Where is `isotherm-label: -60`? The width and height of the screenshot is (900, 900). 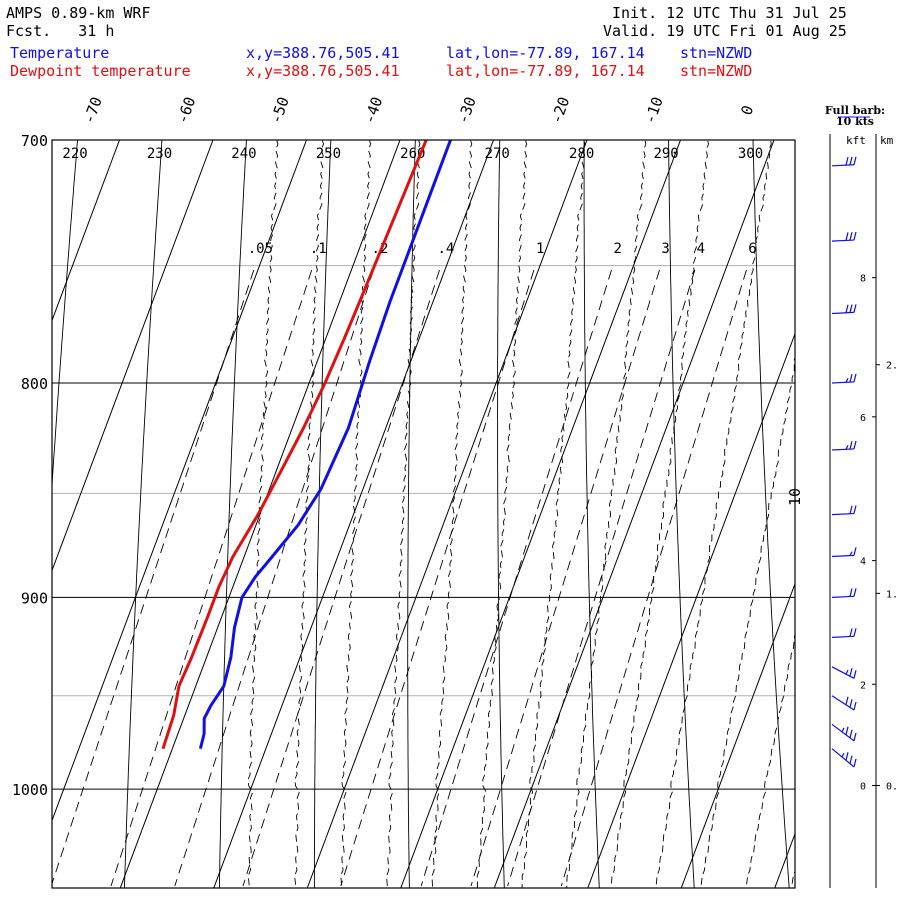 isotherm-label: -60 is located at coordinates (186, 110).